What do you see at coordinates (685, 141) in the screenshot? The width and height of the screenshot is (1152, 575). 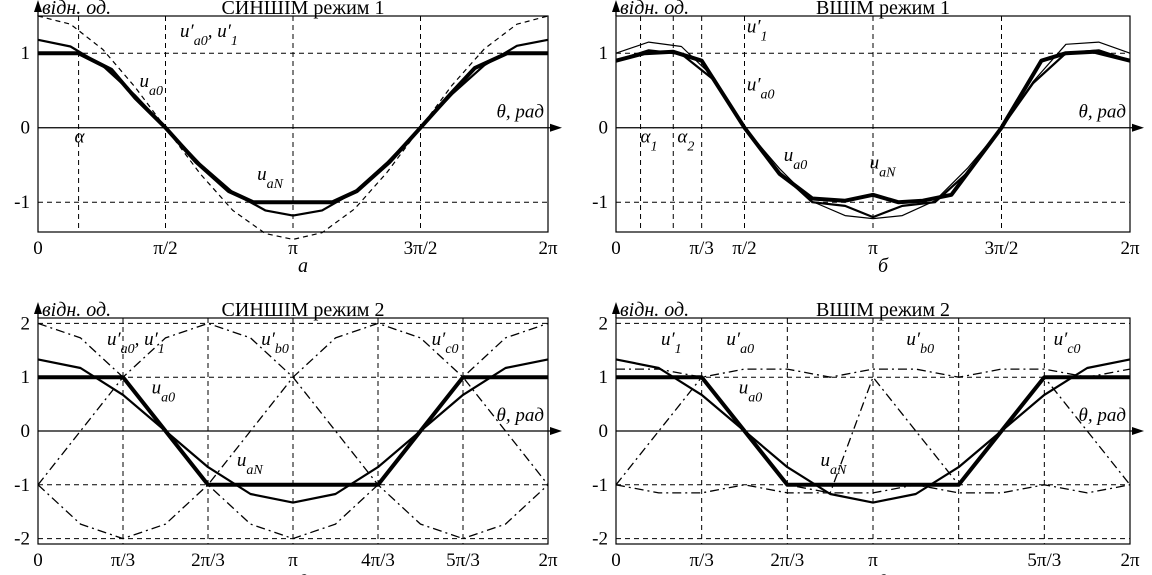 I see `series-annotation: α2` at bounding box center [685, 141].